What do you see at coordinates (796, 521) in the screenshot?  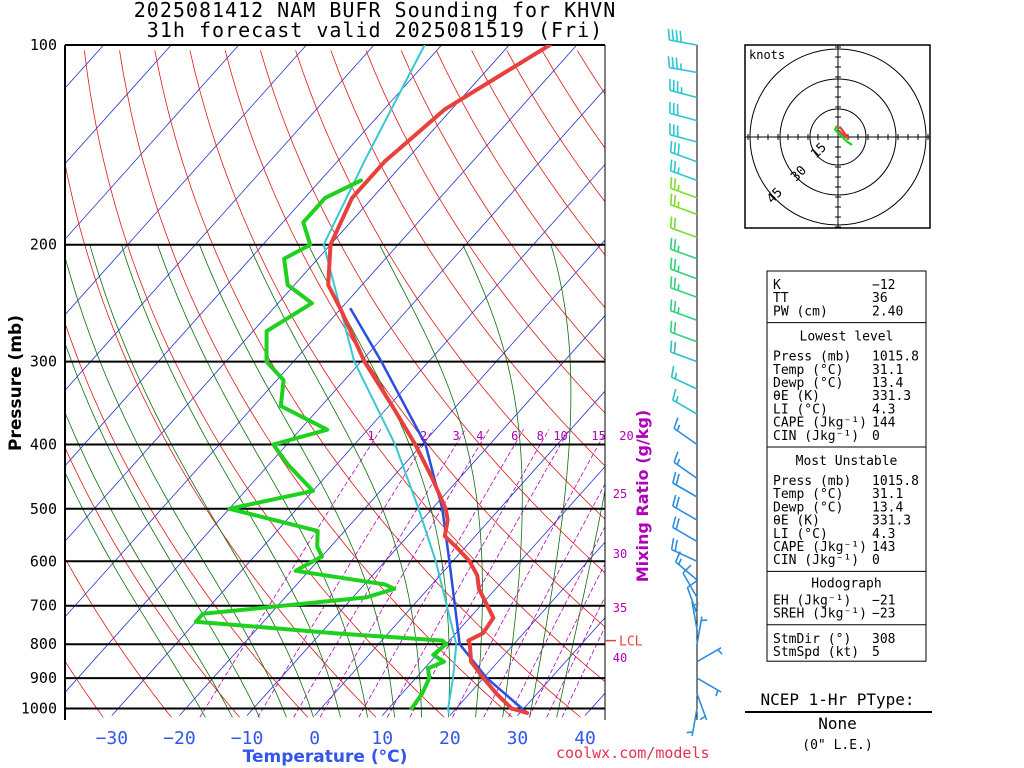 I see `index-label: θE (K)` at bounding box center [796, 521].